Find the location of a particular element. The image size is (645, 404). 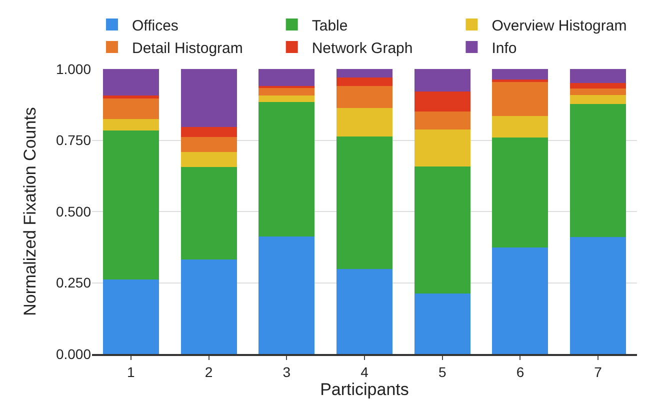

x-tick-label: 3 is located at coordinates (286, 372).